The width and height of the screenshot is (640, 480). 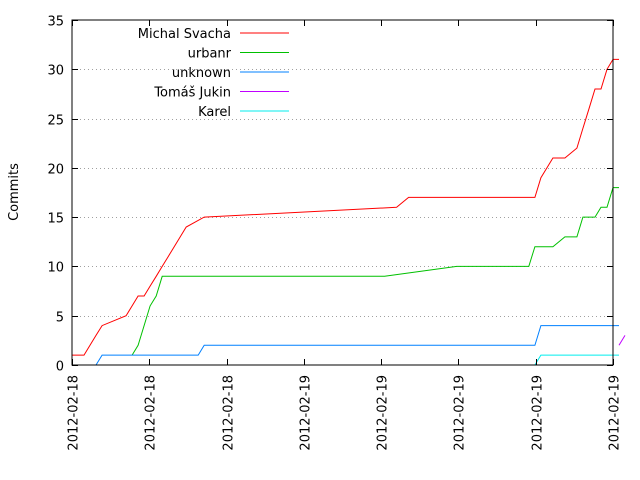 I want to click on legend-label: urbanr, so click(x=210, y=54).